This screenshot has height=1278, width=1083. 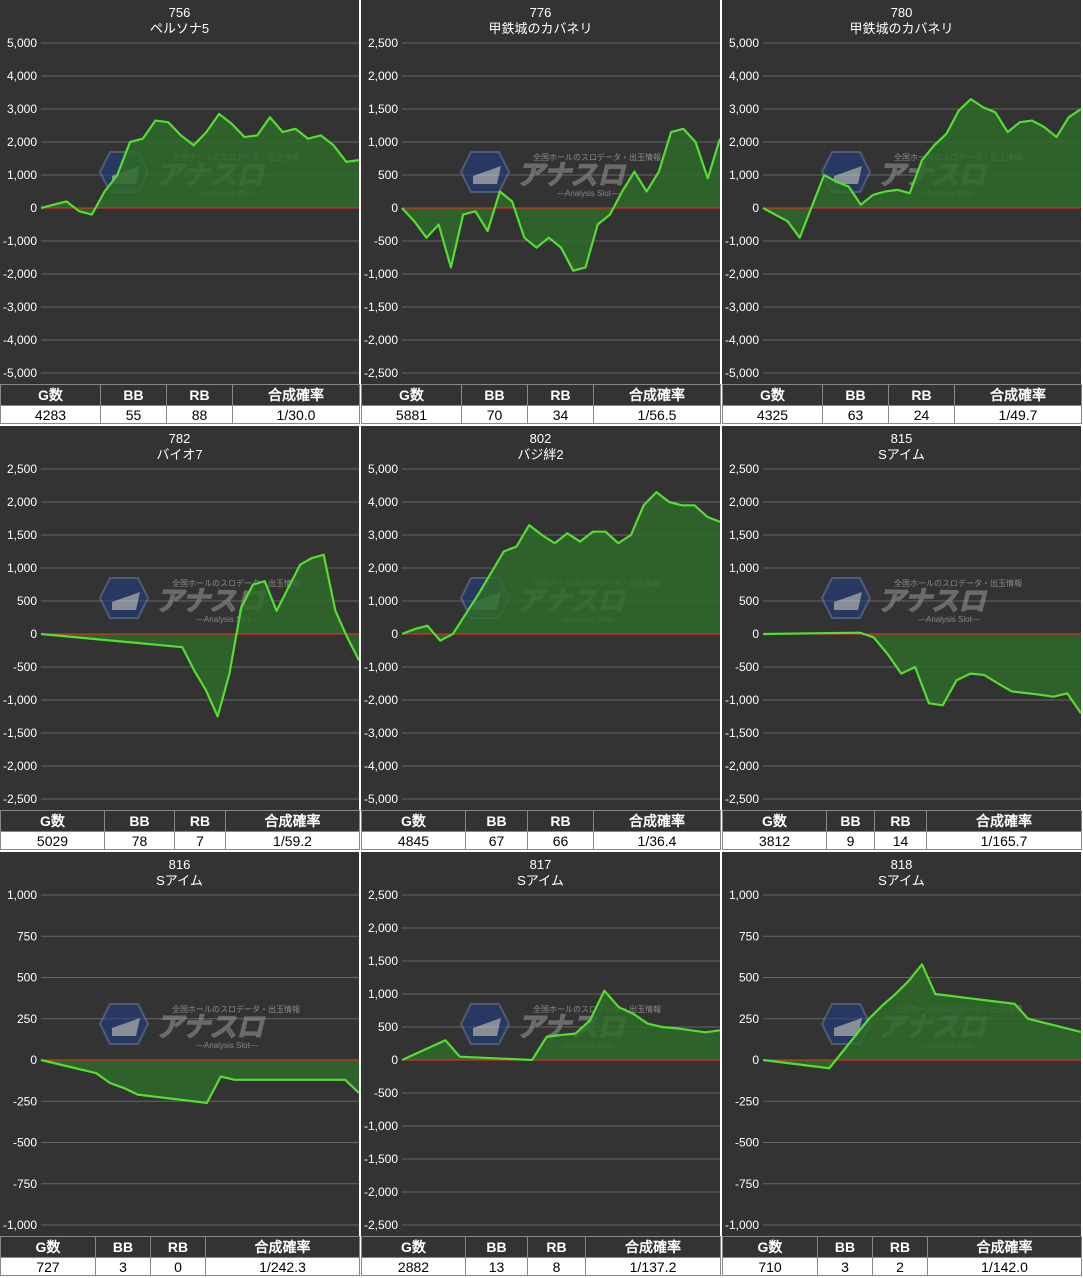 I want to click on y-tick-label: 5,000, so click(x=22, y=43).